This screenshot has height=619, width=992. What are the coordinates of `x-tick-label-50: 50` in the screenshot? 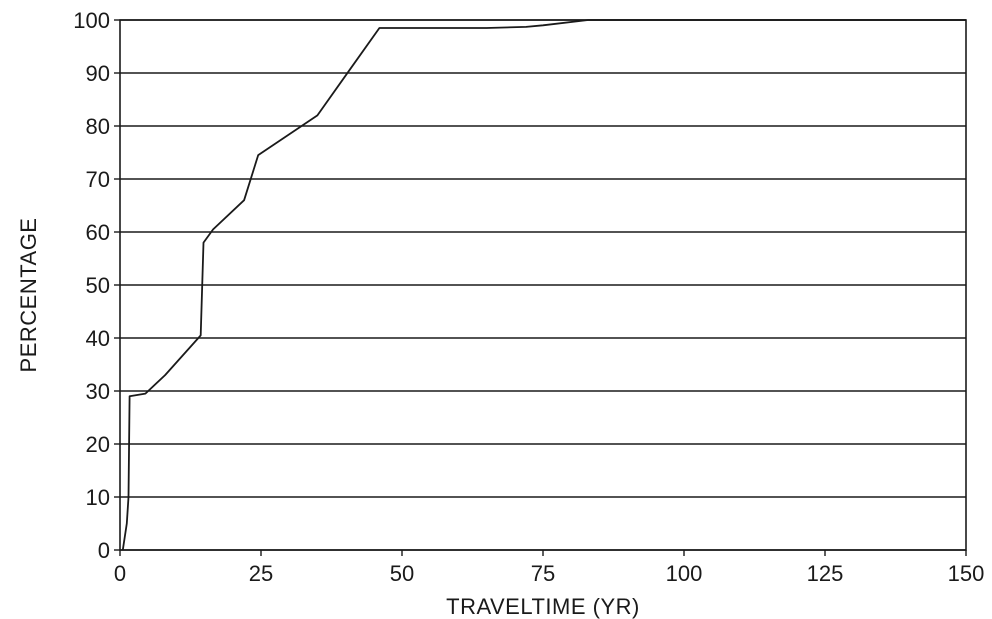 It's located at (402, 573).